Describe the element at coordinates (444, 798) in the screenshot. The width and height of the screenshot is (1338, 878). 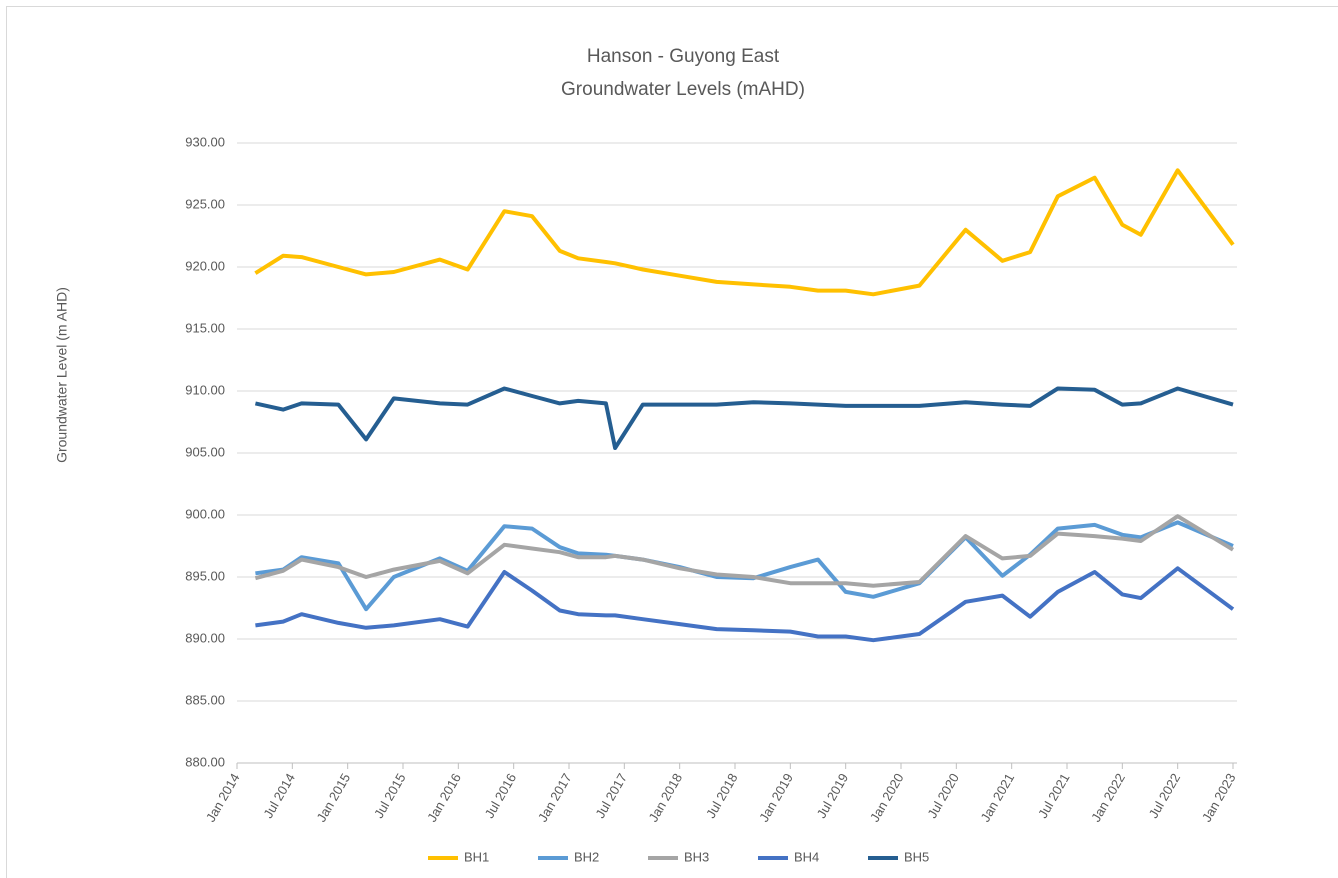
I see `x-tick-label: Jan 2016` at that location.